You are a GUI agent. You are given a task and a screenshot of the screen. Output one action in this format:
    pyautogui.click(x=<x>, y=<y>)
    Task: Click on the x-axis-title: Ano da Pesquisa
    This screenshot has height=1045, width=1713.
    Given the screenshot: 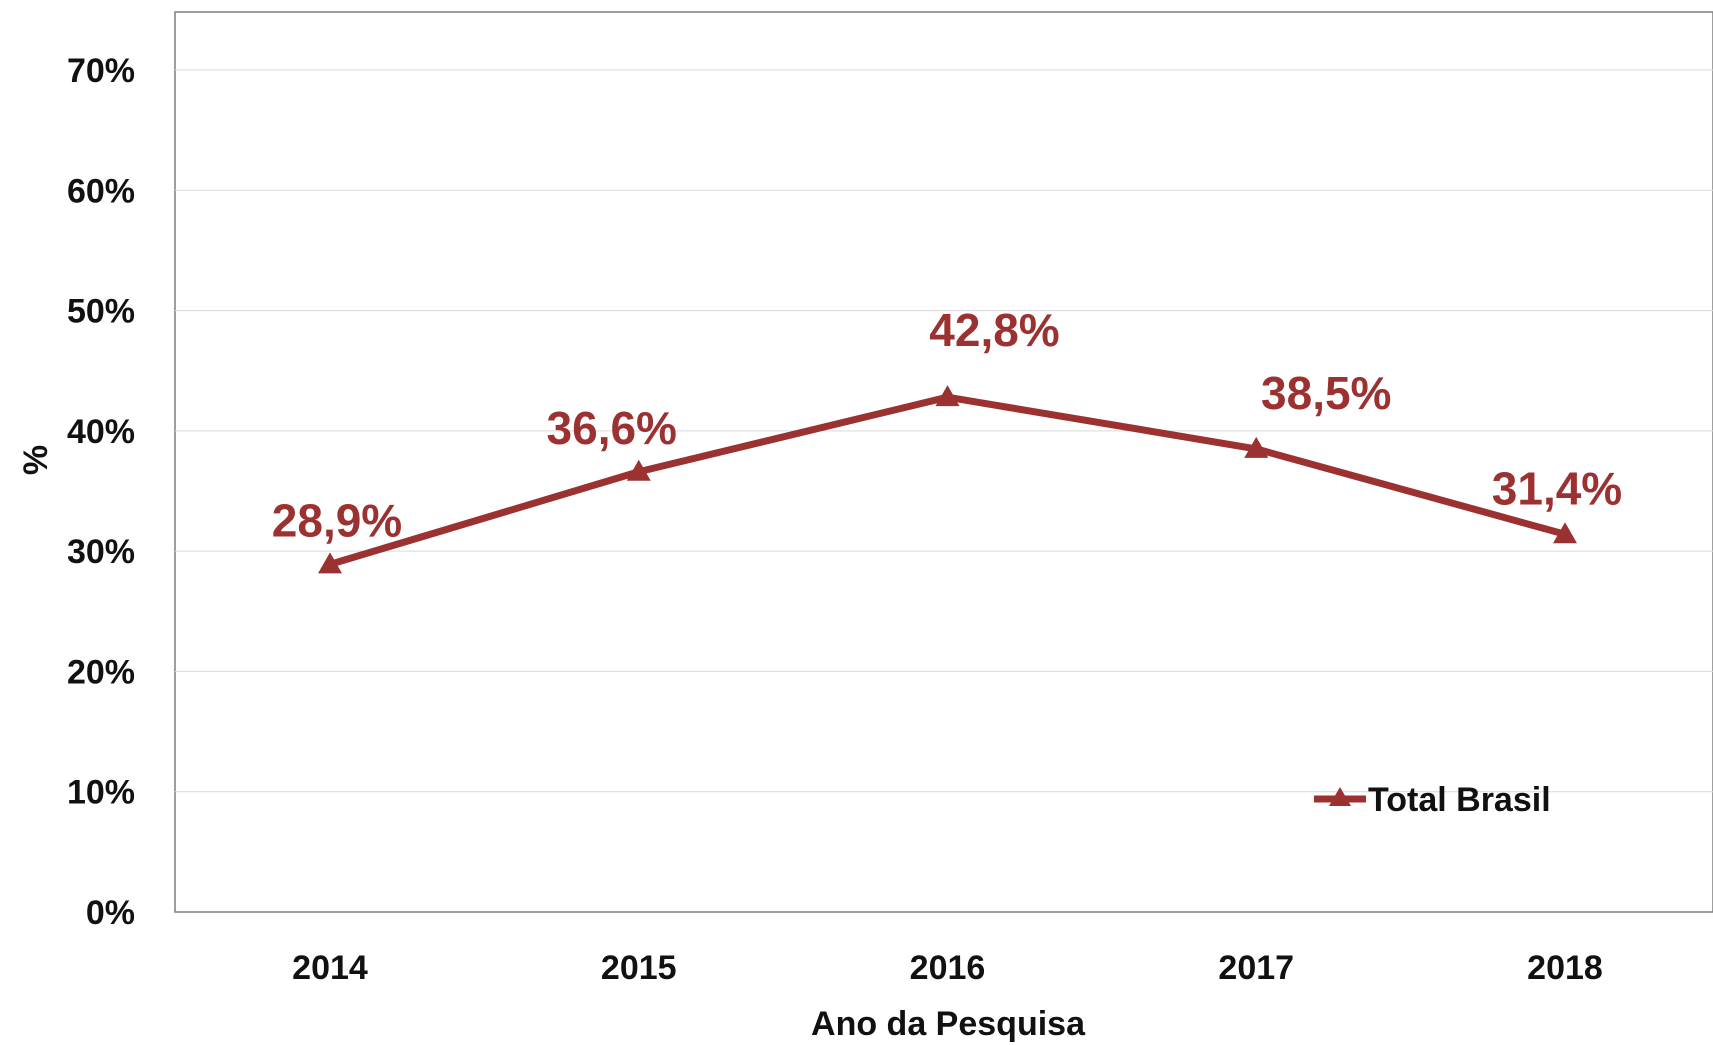 What is the action you would take?
    pyautogui.click(x=948, y=1024)
    